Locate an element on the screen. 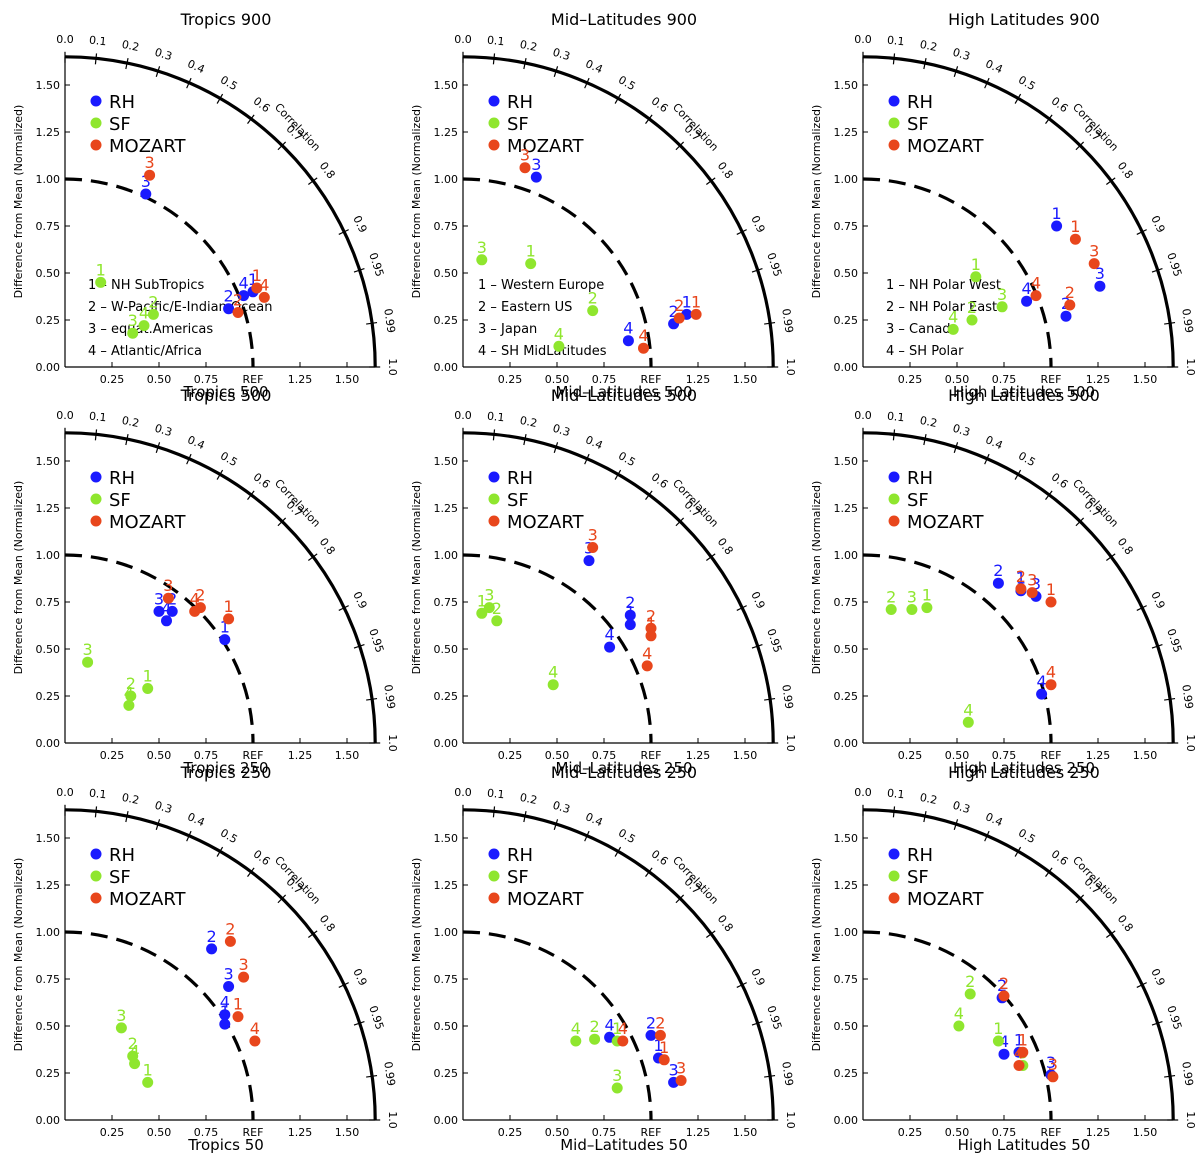 The height and width of the screenshot is (1161, 1203). region-key-entry: 1 – NH Polar West is located at coordinates (943, 285).